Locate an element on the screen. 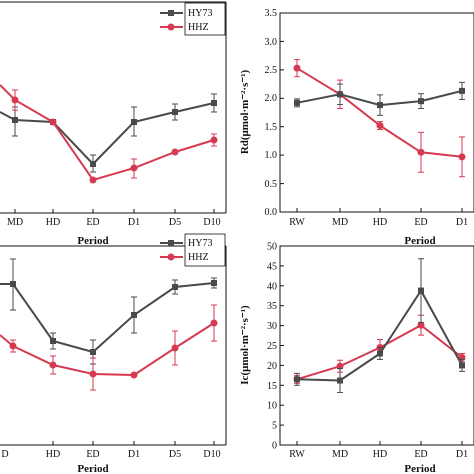  y-tick-label: 3.0 is located at coordinates (271, 42).